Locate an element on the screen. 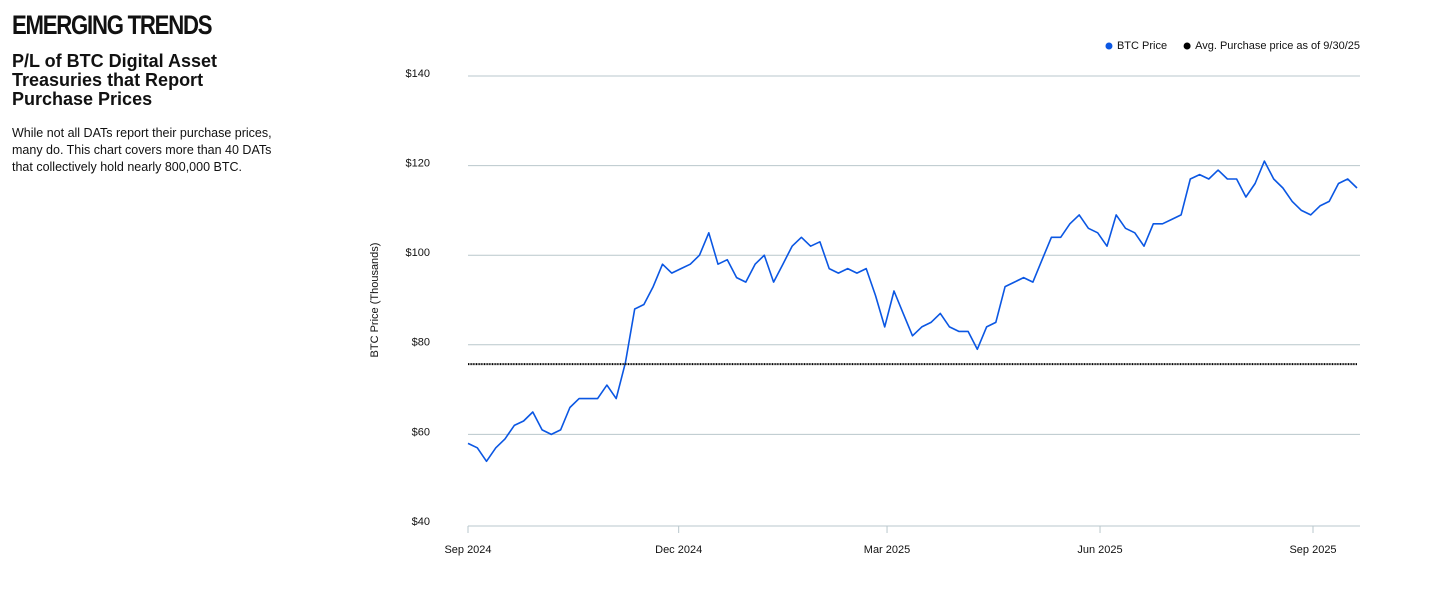  legend-label: Avg. Purchase price as of 9/30/25 is located at coordinates (1277, 46).